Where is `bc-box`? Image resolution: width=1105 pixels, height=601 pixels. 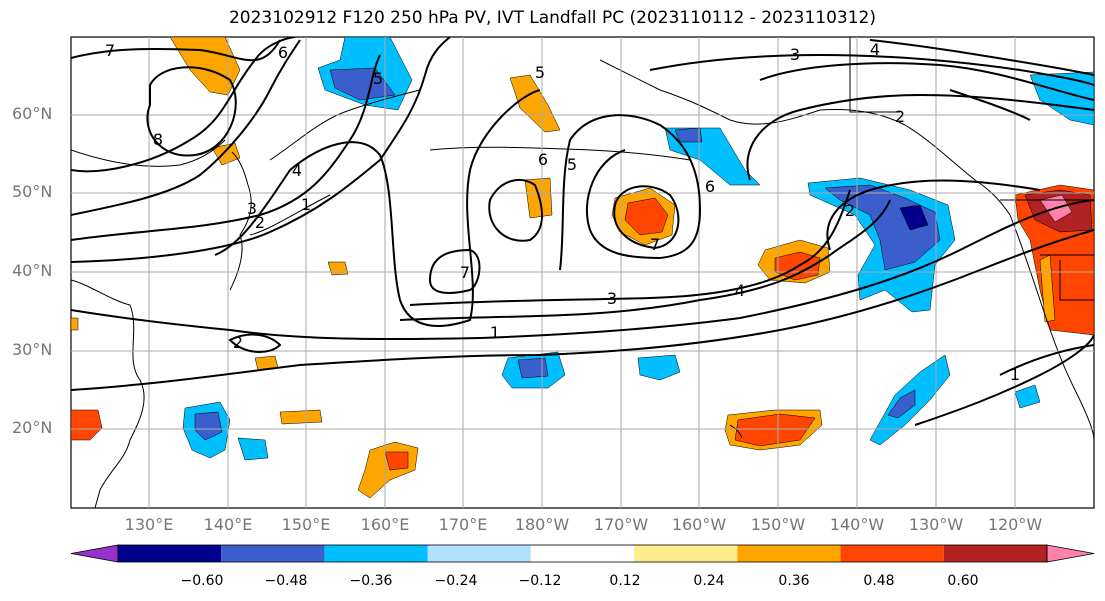 bc-box is located at coordinates (874, 75).